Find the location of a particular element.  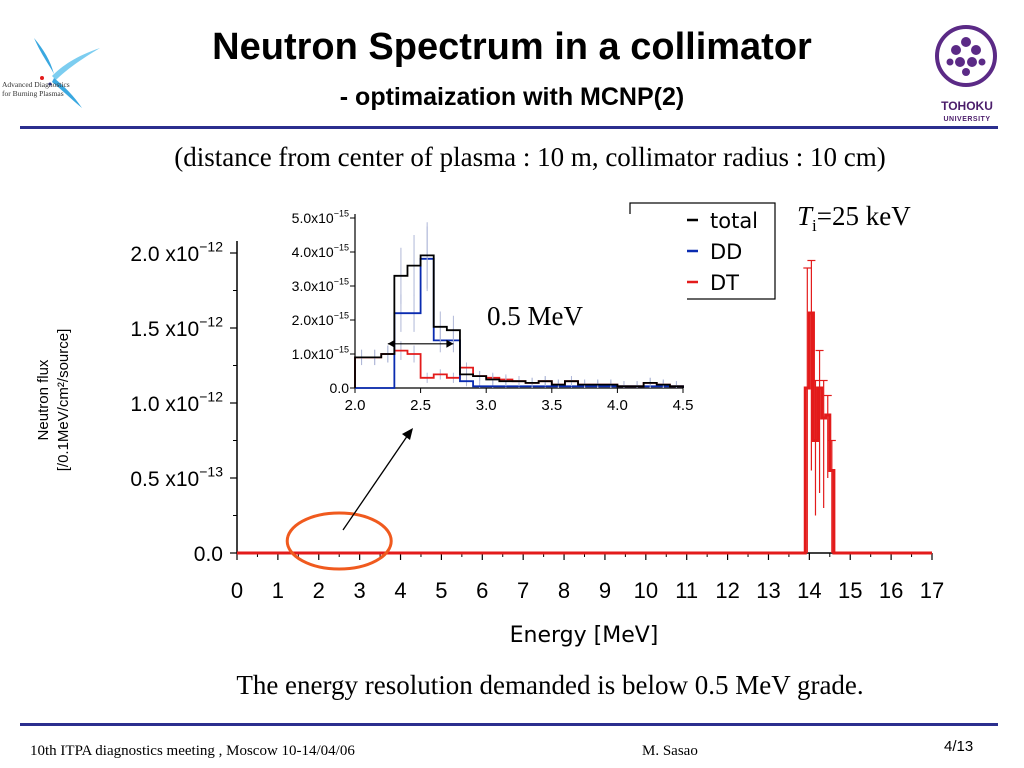

tohoku-text: TOHOKU is located at coordinates (967, 106).